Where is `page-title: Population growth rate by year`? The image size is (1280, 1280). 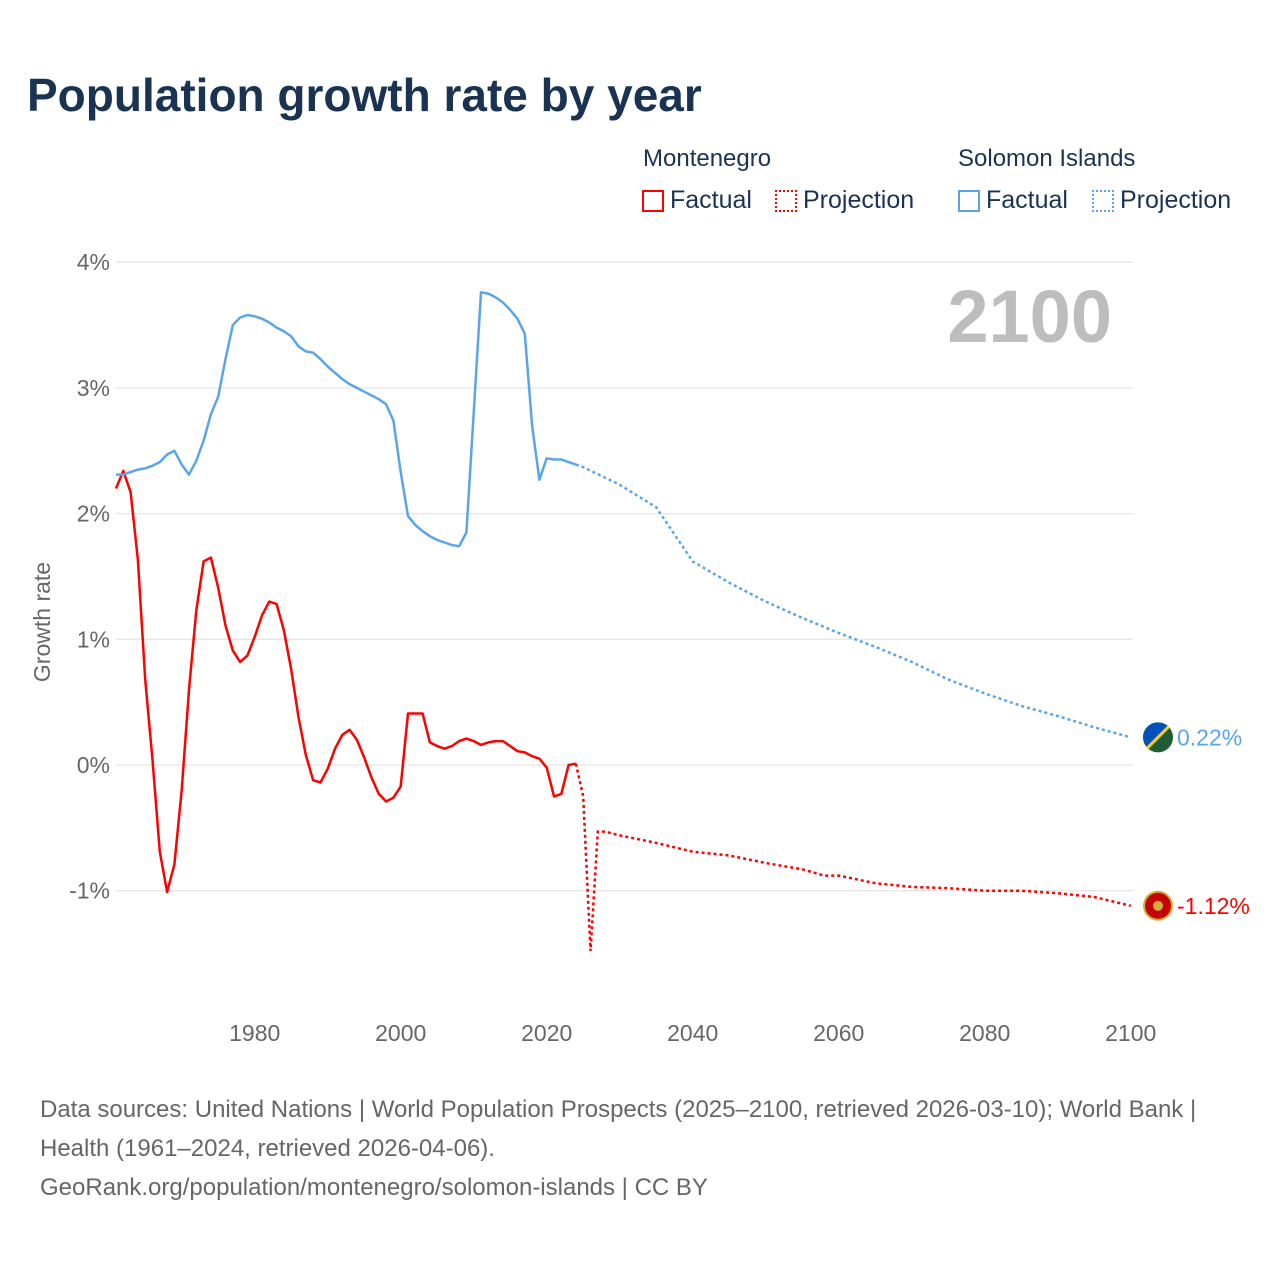
page-title: Population growth rate by year is located at coordinates (364, 95).